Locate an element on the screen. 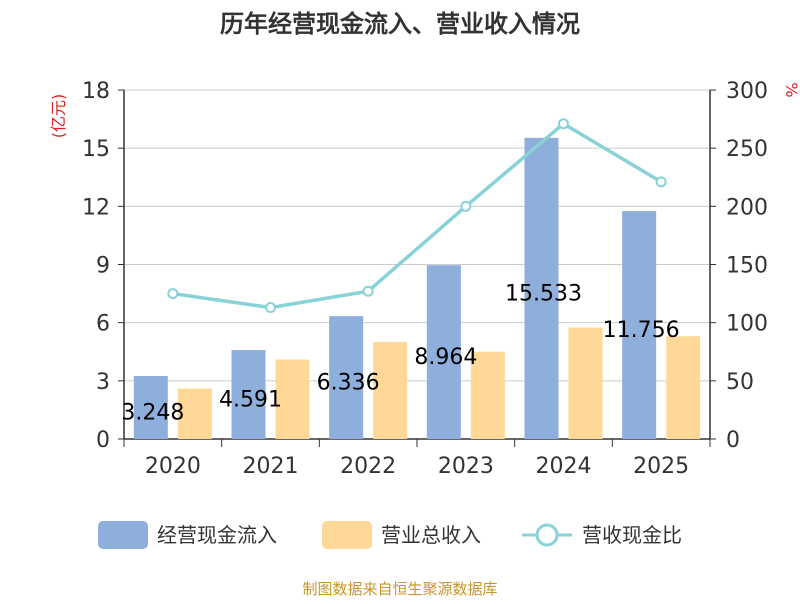  legend-label-ratio: 营收现金比 is located at coordinates (632, 535).